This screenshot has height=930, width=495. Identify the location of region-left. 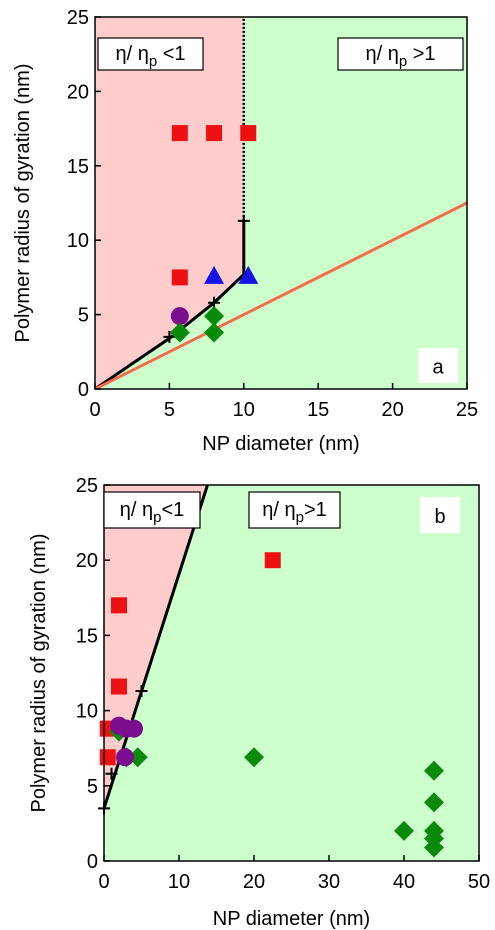
(169, 203).